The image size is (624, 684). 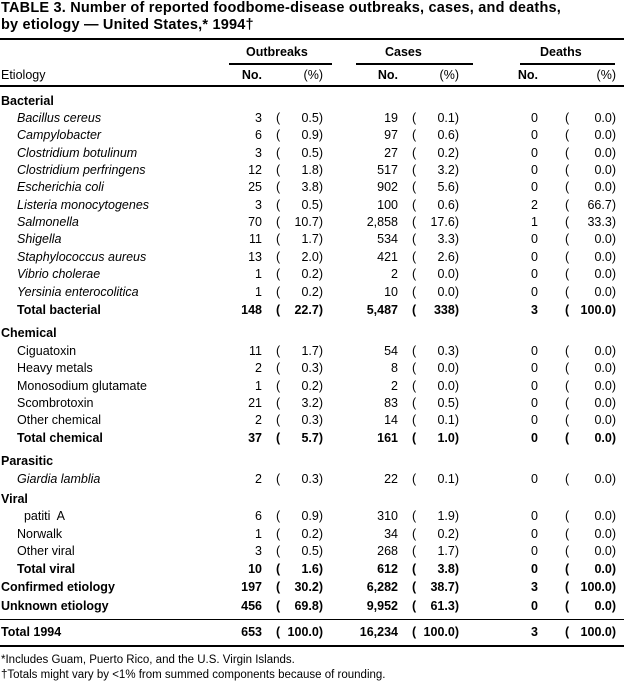 What do you see at coordinates (59, 135) in the screenshot?
I see `row-label: Campylobacter` at bounding box center [59, 135].